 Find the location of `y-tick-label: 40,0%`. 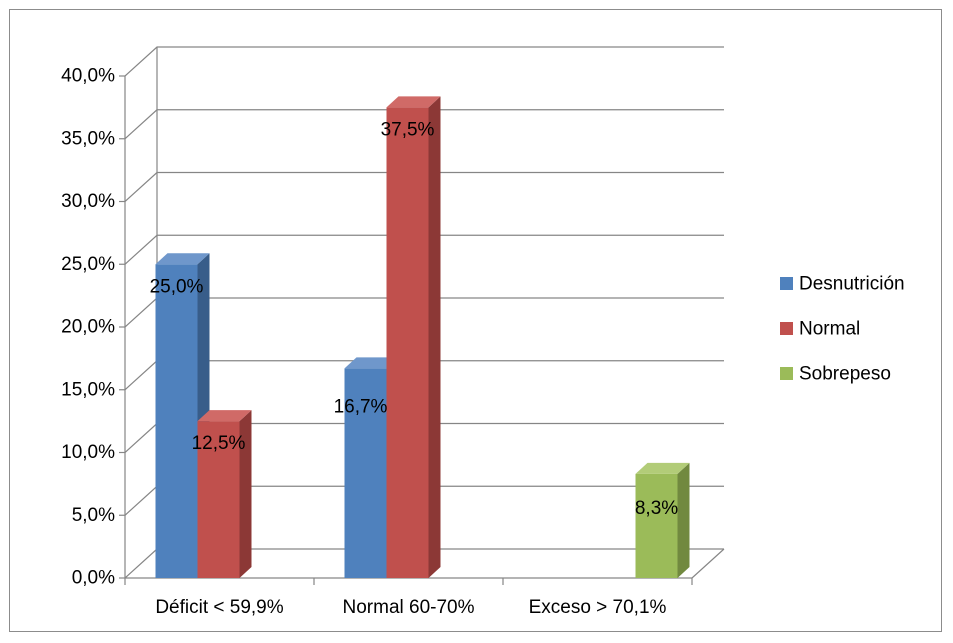

y-tick-label: 40,0% is located at coordinates (88, 76).